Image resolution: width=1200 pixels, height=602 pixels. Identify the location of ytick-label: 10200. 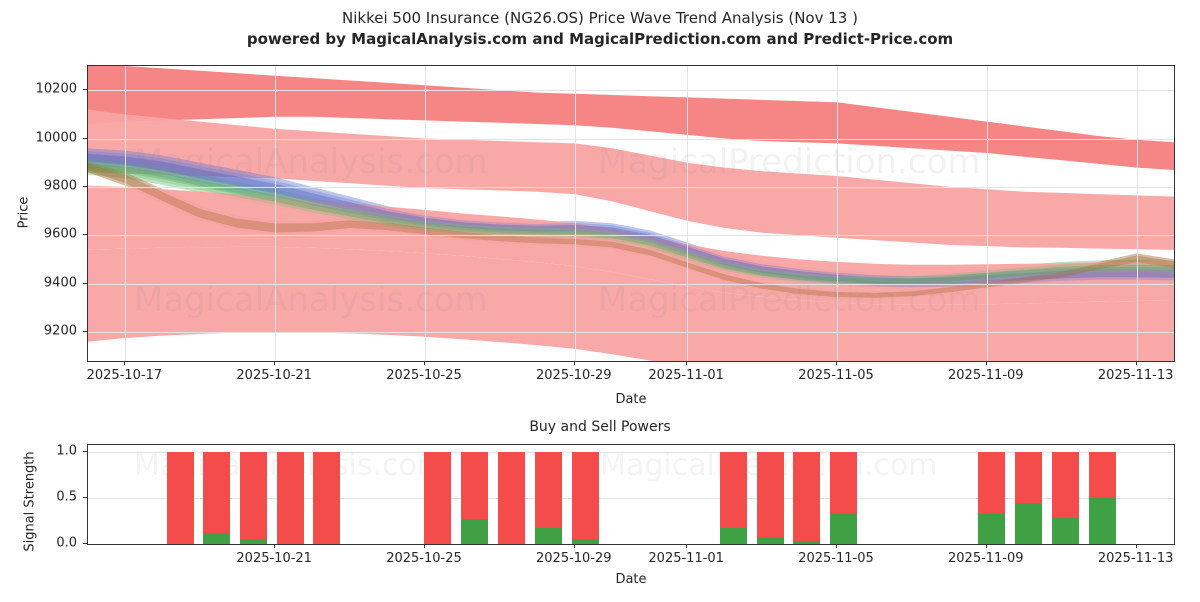
(56, 89).